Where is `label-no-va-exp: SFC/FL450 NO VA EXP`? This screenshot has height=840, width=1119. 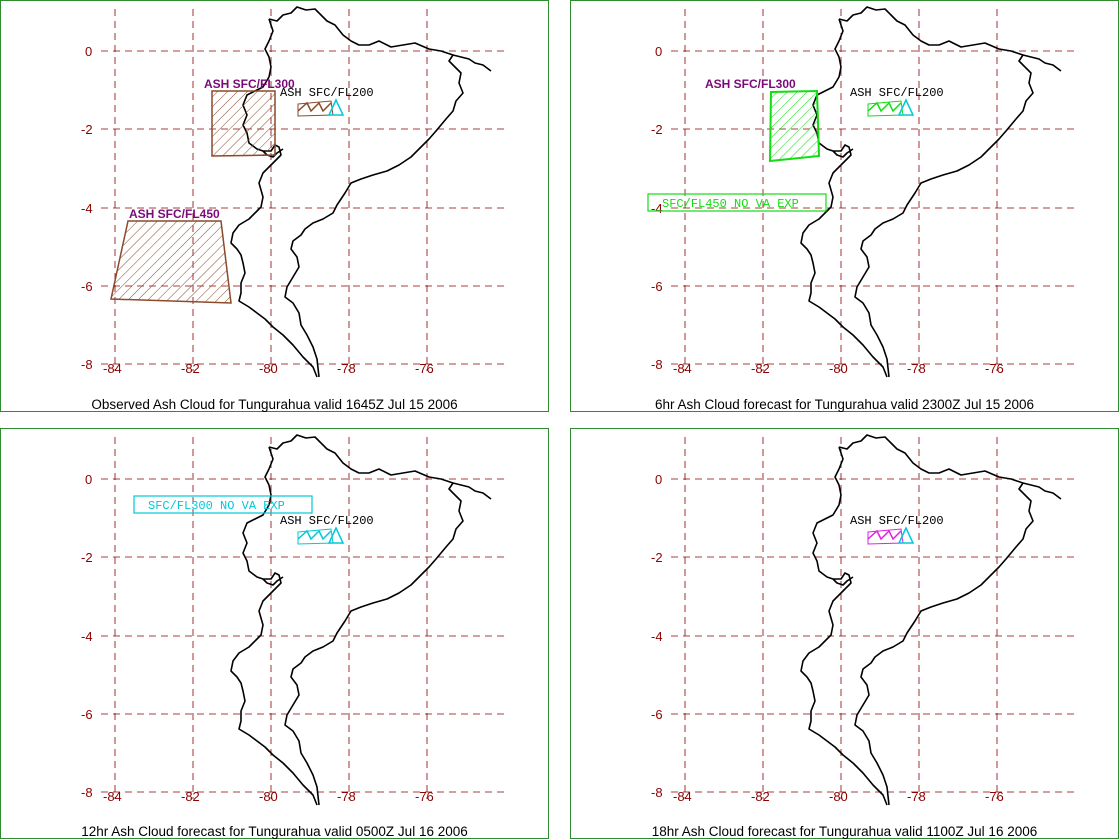 label-no-va-exp: SFC/FL450 NO VA EXP is located at coordinates (730, 204).